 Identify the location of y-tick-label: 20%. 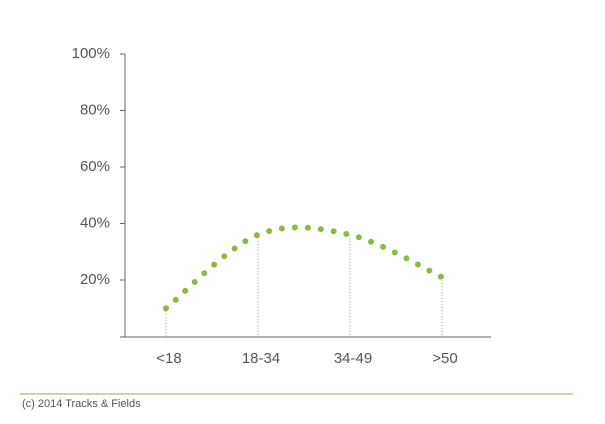
(95, 279).